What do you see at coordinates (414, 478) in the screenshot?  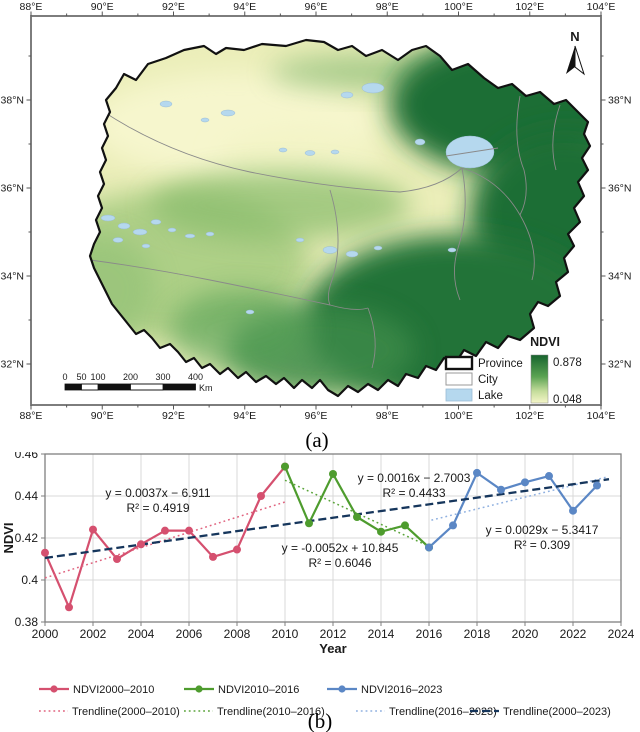 I see `equation-label: y = 0.0016x − 2.7003` at bounding box center [414, 478].